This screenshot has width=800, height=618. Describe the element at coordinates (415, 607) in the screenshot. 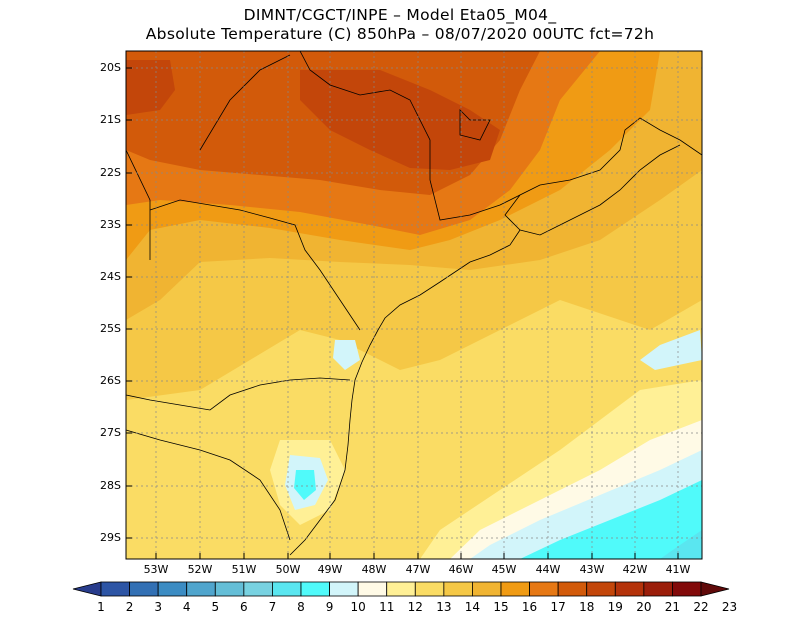

I see `colorbar-label: 12` at that location.